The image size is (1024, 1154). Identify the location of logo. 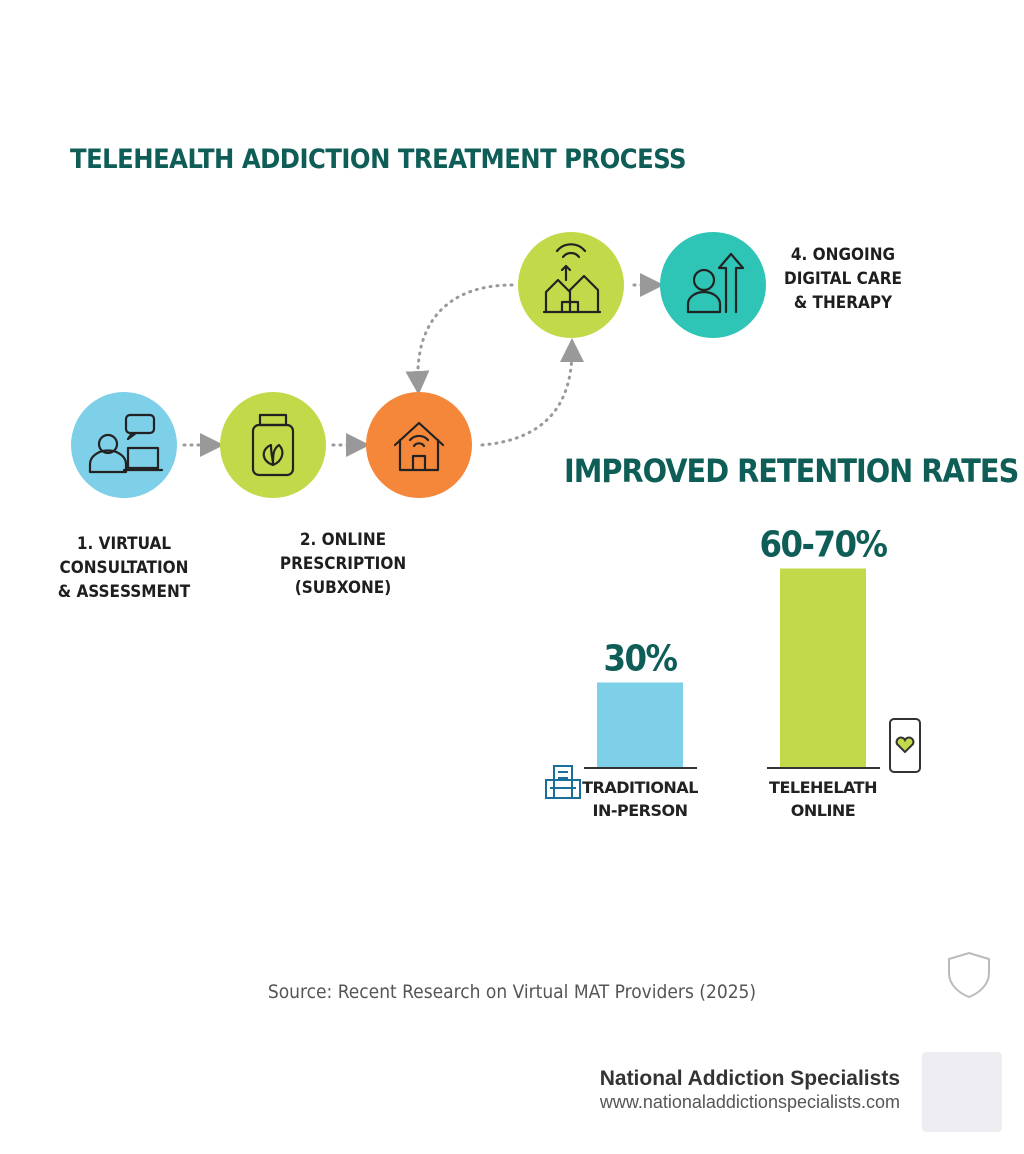
(962, 1092).